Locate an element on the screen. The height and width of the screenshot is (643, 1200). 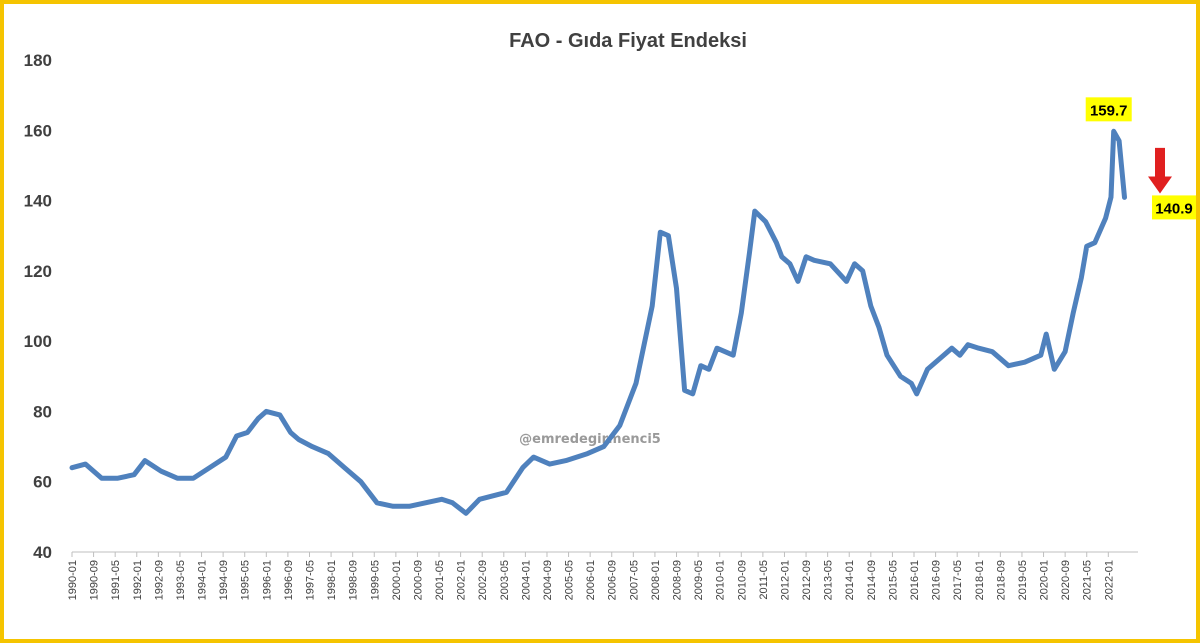
x-tick-label: 2020-01 is located at coordinates (1045, 580).